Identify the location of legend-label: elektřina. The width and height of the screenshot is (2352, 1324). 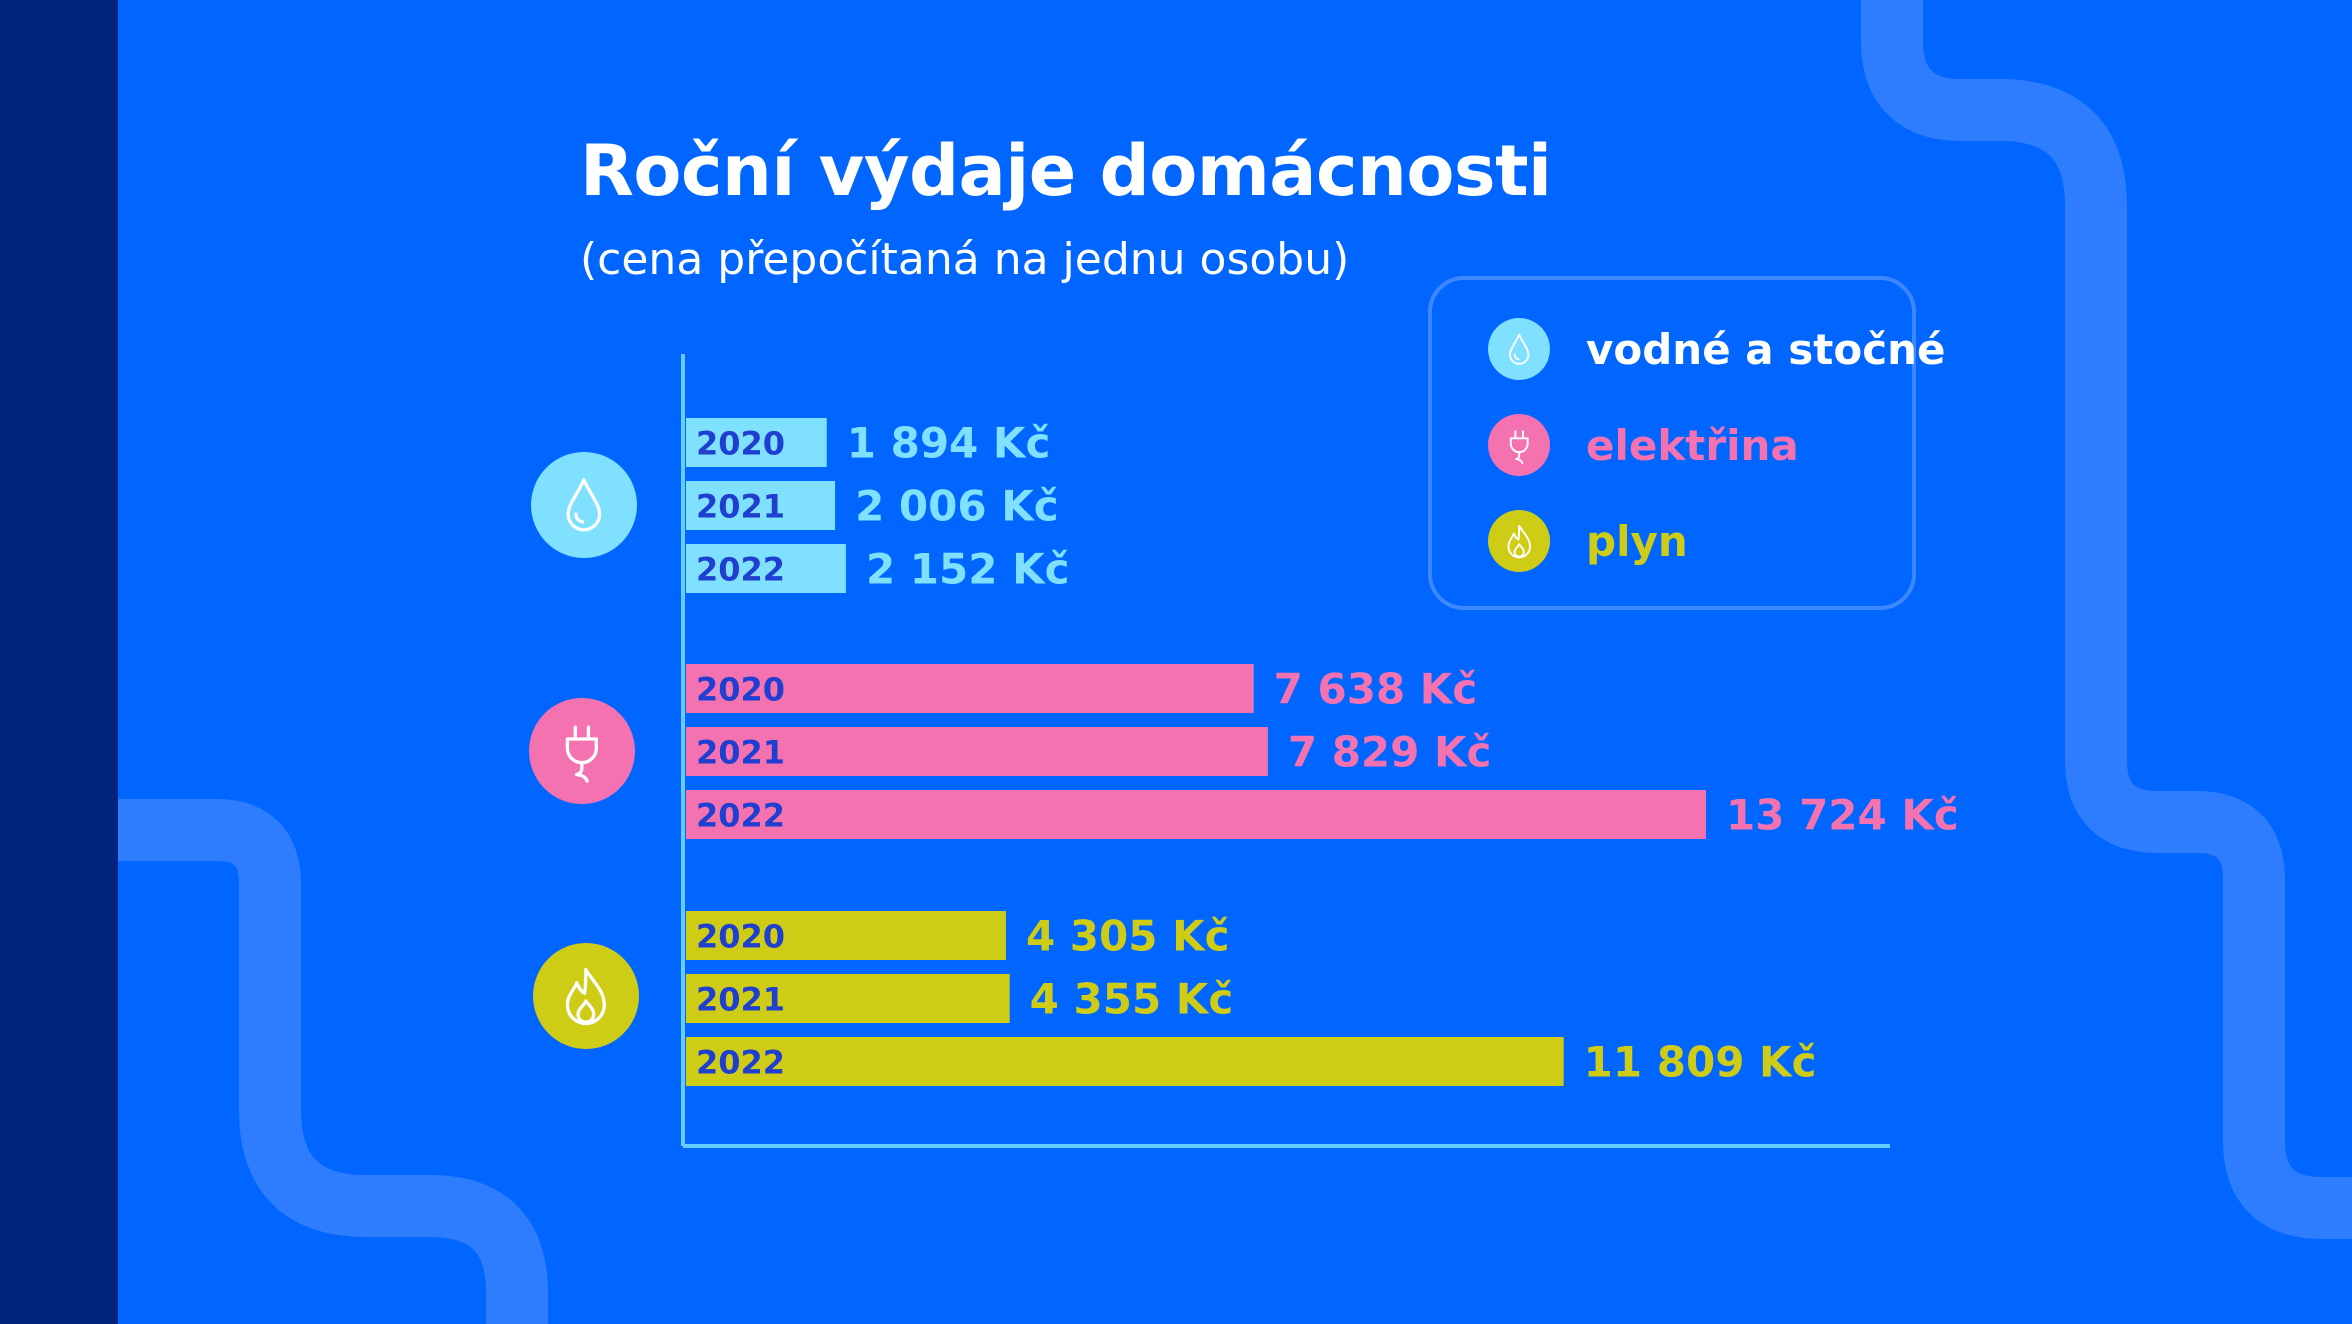
(1692, 445).